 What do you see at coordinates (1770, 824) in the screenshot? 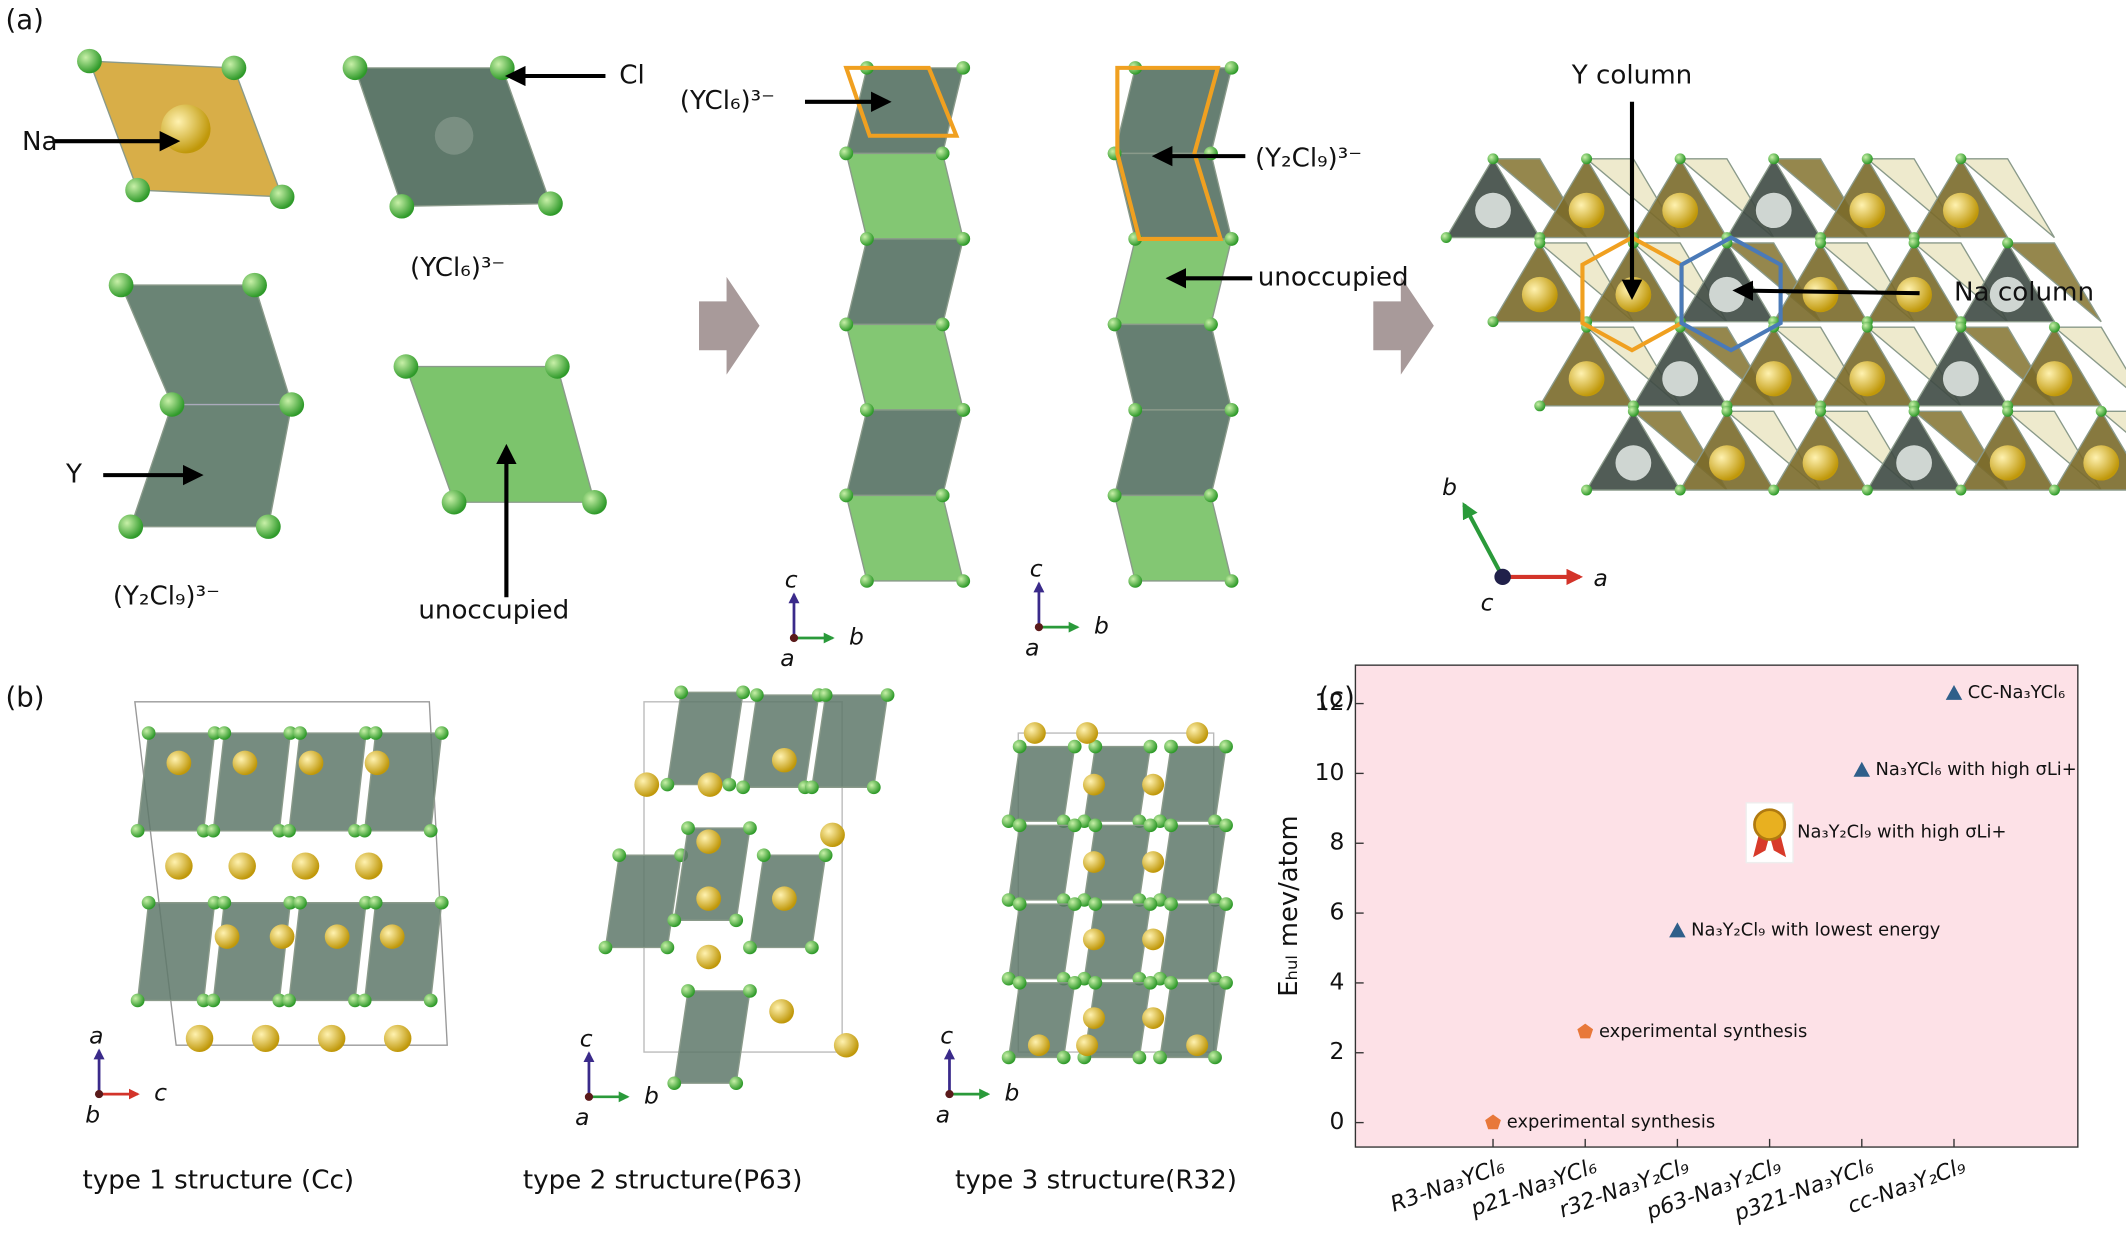
I see `medal-disc` at bounding box center [1770, 824].